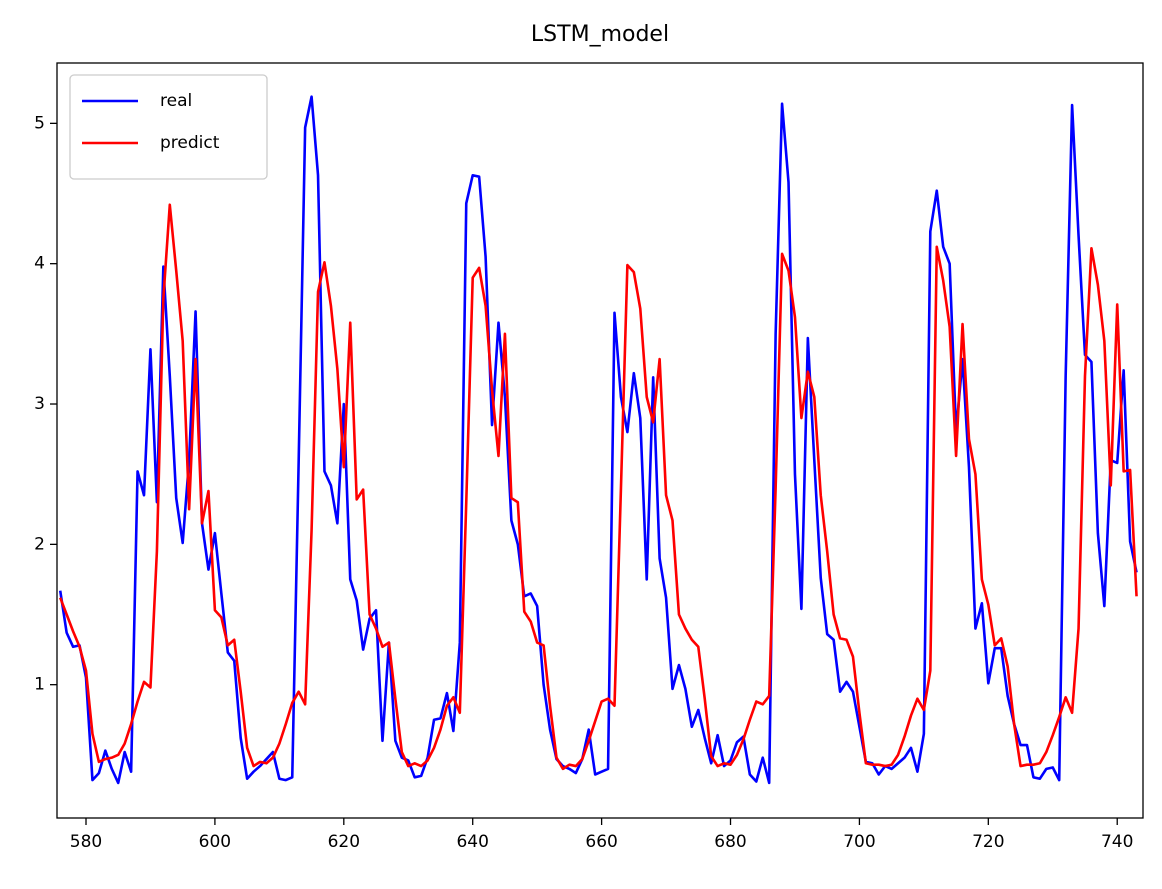  Describe the element at coordinates (190, 143) in the screenshot. I see `legend-label: predict` at that location.